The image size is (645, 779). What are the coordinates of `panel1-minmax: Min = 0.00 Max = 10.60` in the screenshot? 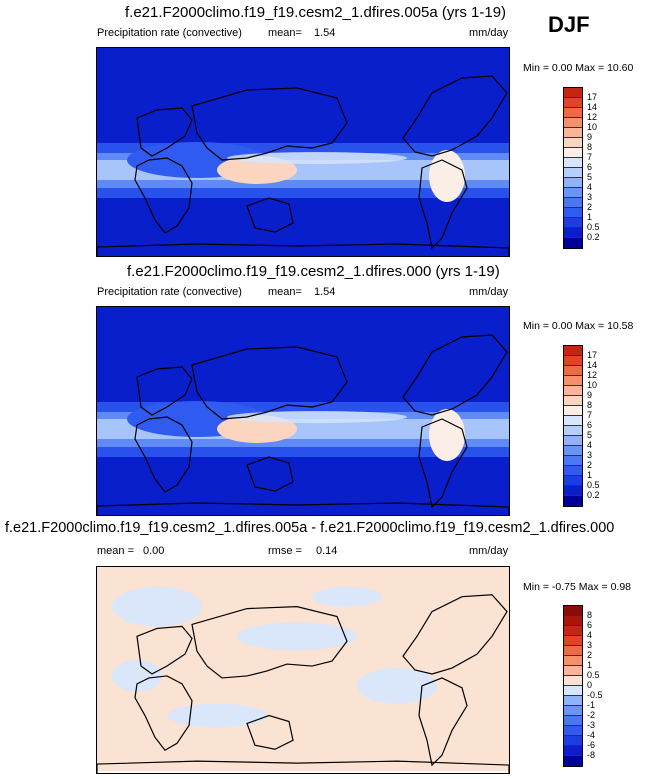 It's located at (578, 68).